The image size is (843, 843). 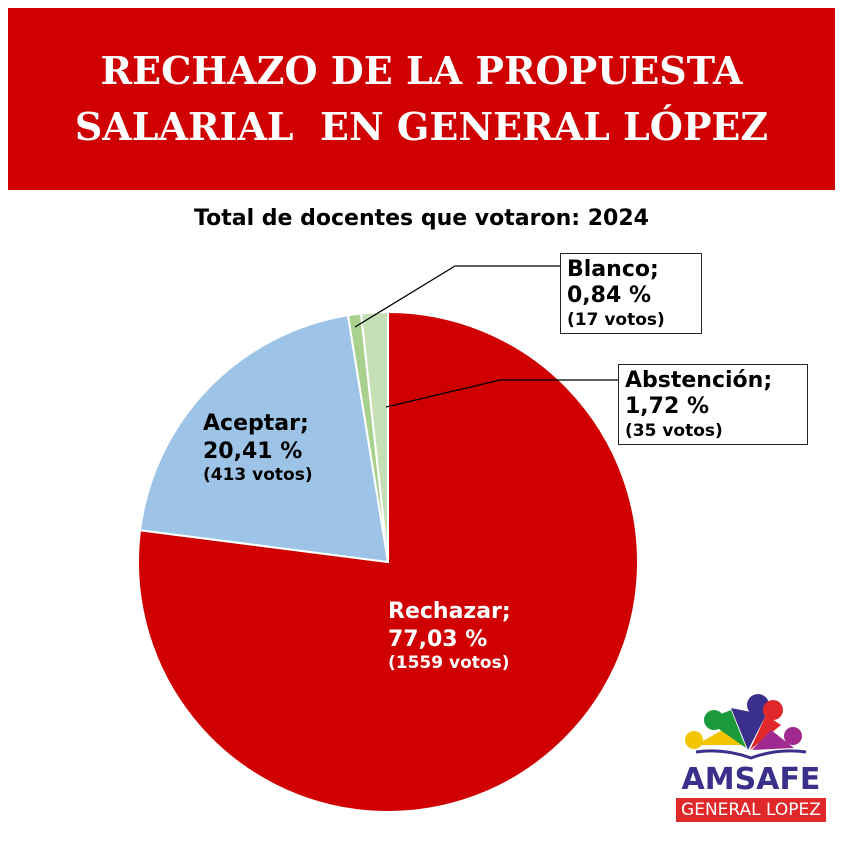 What do you see at coordinates (609, 296) in the screenshot?
I see `label-pct: 0,84 %` at bounding box center [609, 296].